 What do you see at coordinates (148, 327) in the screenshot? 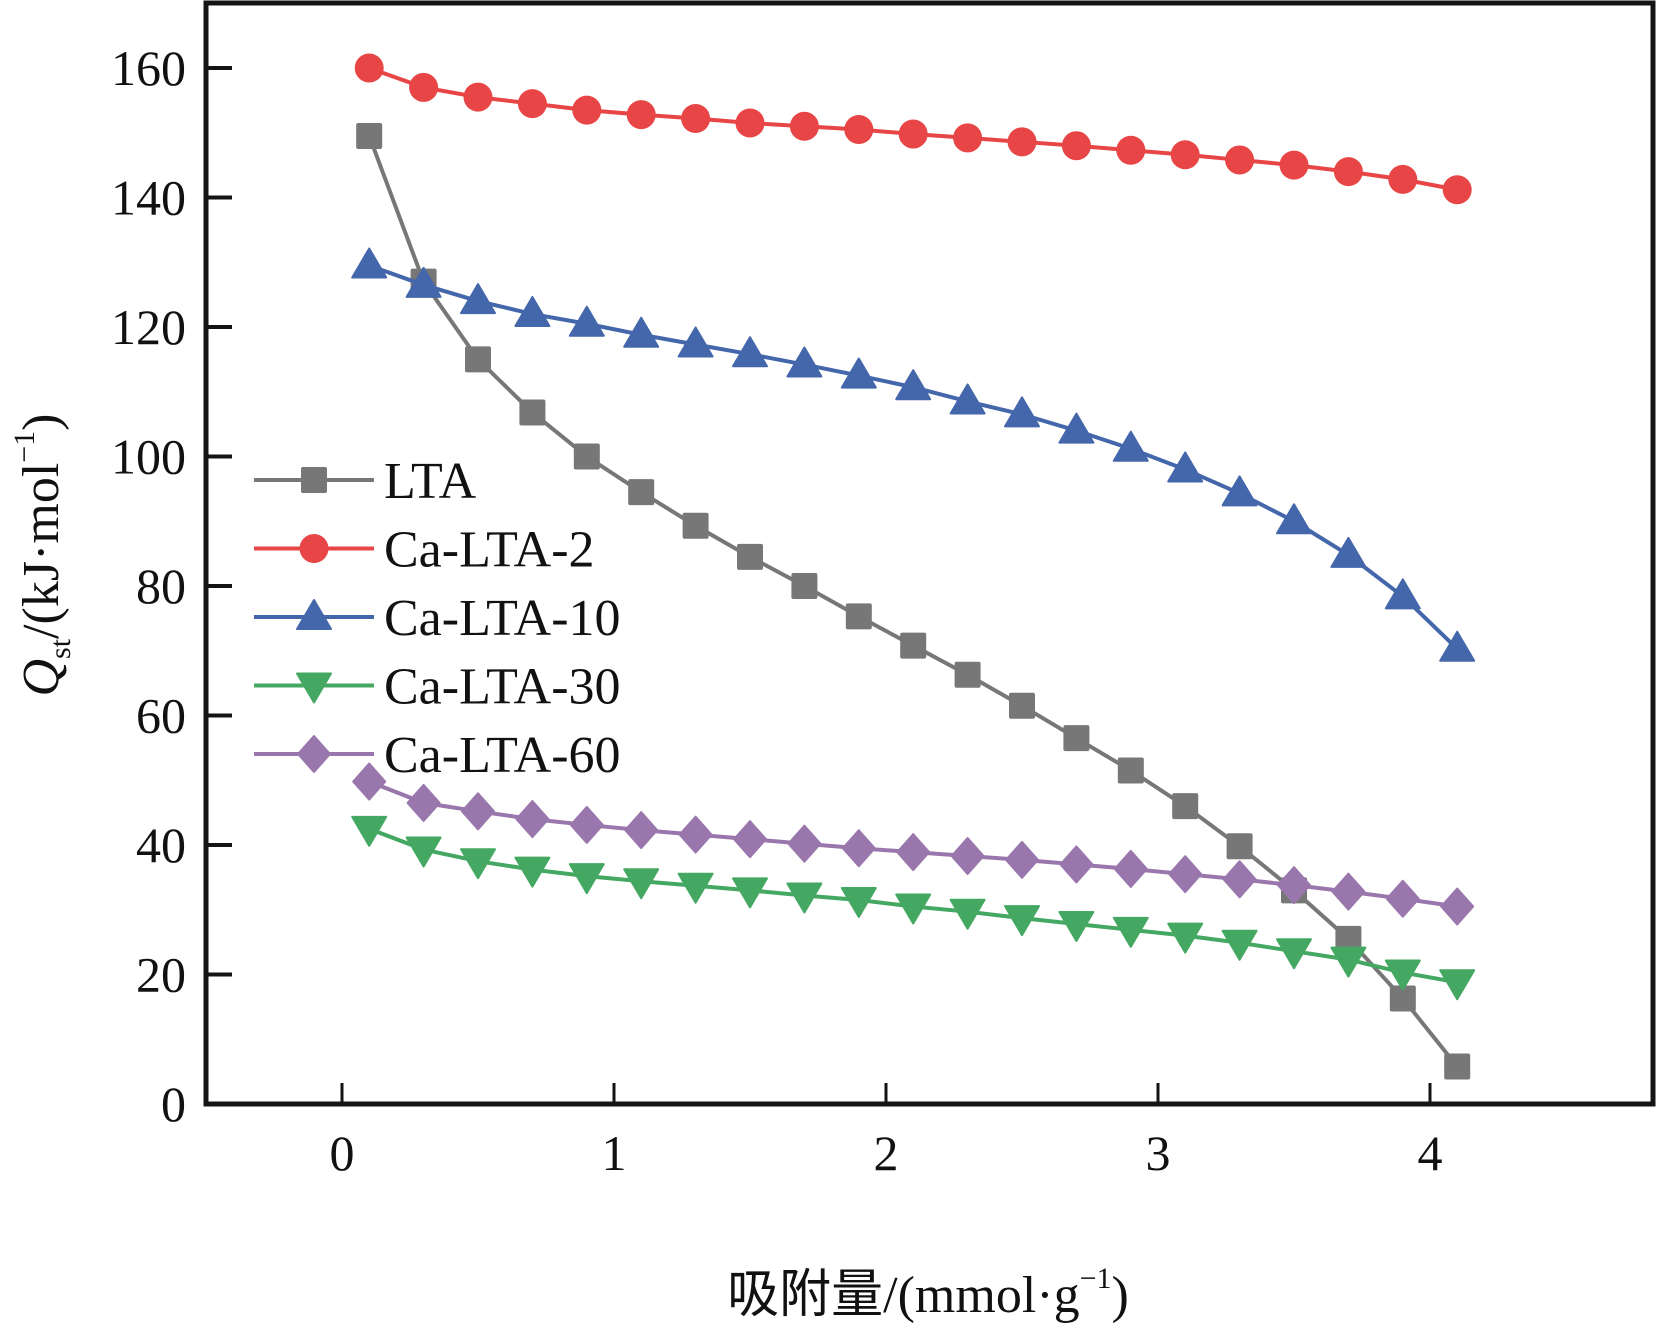
I see `y-tick-label-120: 120` at bounding box center [148, 327].